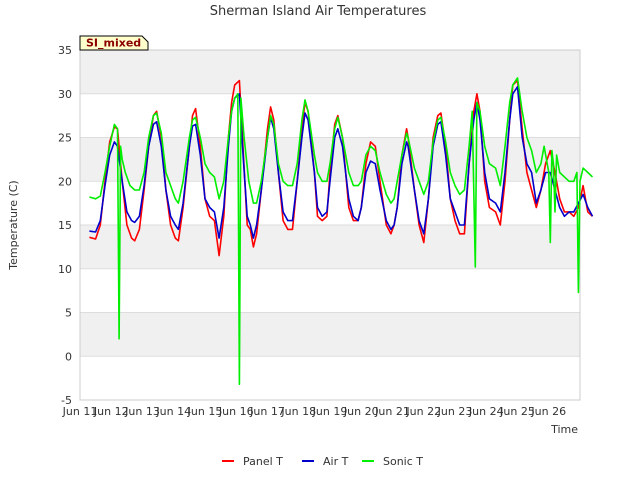 Image resolution: width=640 pixels, height=480 pixels. I want to click on x-tick-label: Jun 14, so click(173, 411).